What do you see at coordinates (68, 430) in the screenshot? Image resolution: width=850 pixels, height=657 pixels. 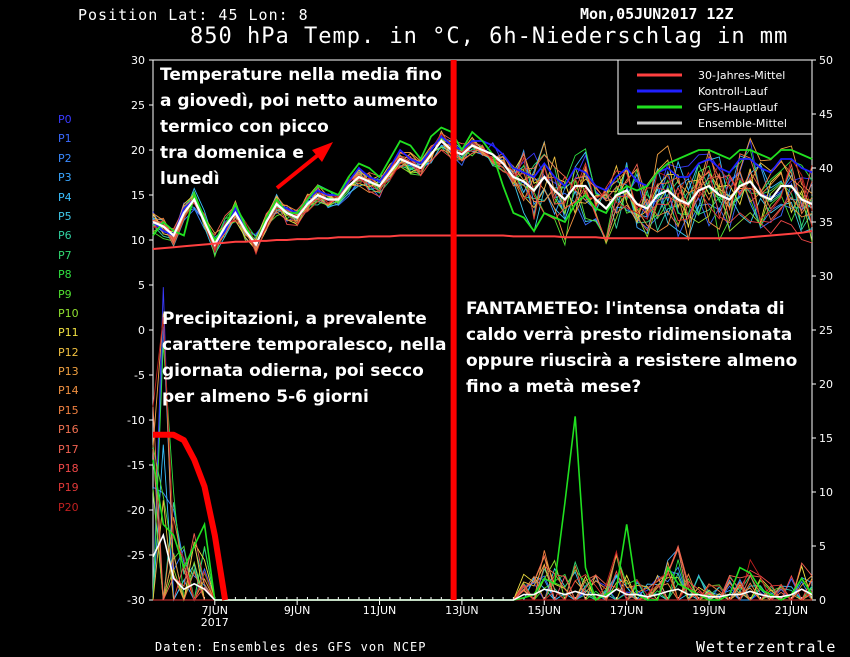 I see `member-legend-item: P16` at bounding box center [68, 430].